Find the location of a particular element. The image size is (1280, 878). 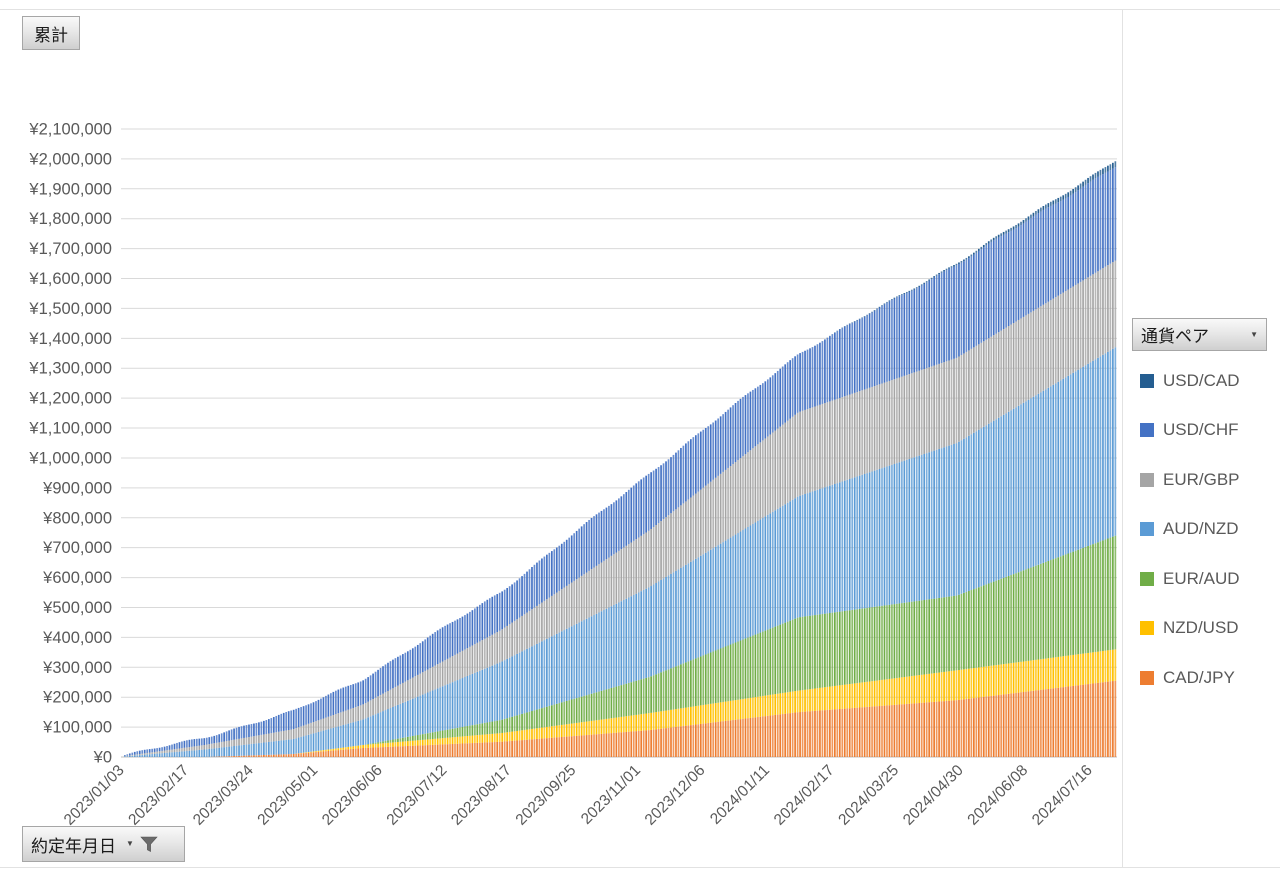

legend-item-eur-gbp: EUR/GBP is located at coordinates (1205, 480).